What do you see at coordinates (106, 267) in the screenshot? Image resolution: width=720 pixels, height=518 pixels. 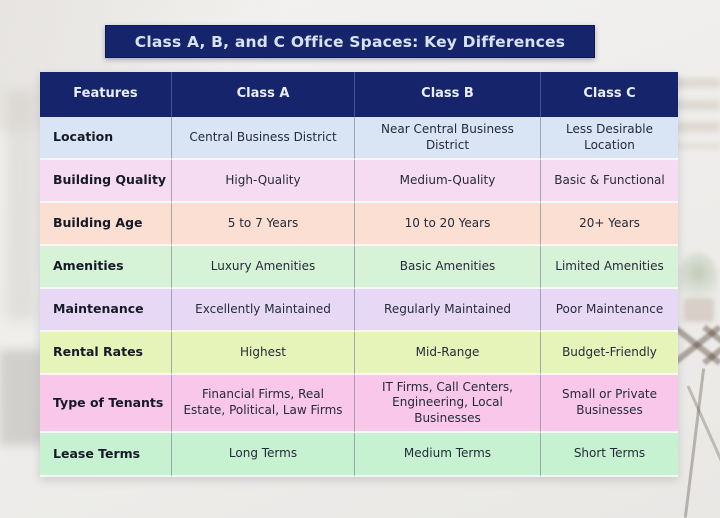 I see `feature-cell: Amenities` at bounding box center [106, 267].